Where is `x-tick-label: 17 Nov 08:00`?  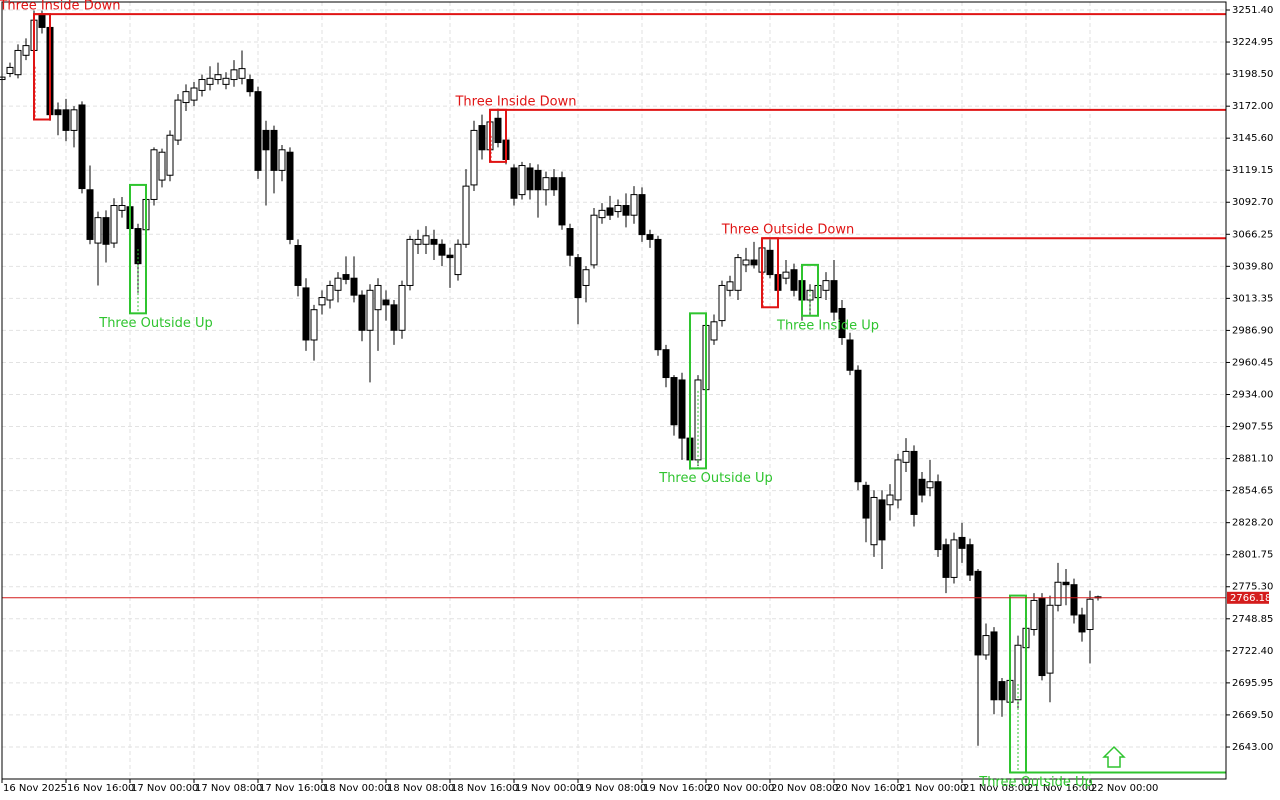
x-tick-label: 17 Nov 08:00 is located at coordinates (228, 788).